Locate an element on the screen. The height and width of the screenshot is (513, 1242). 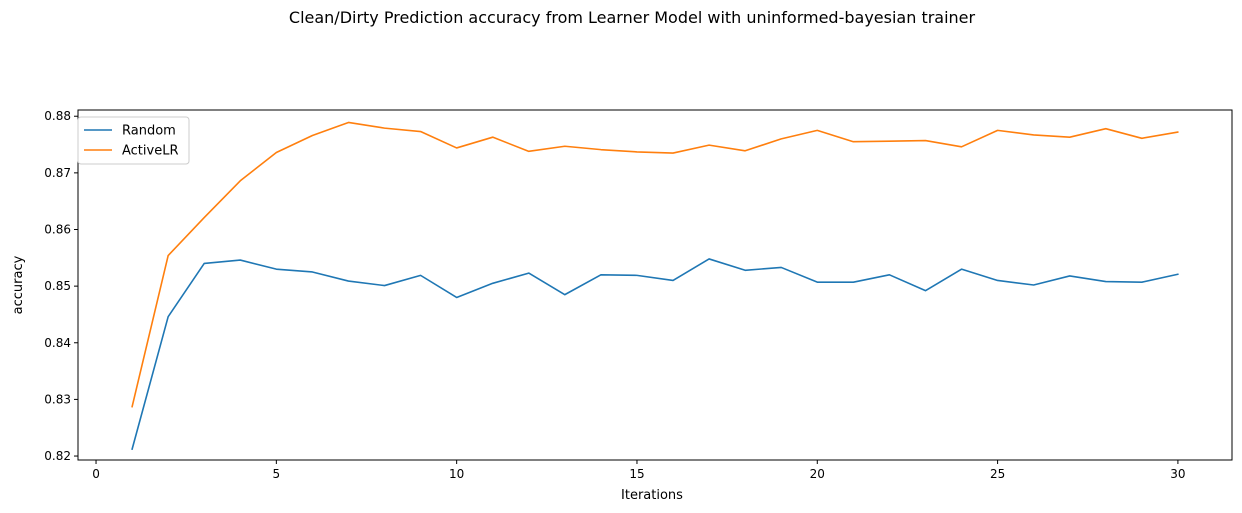
legend: Random ActiveLR is located at coordinates (133, 140).